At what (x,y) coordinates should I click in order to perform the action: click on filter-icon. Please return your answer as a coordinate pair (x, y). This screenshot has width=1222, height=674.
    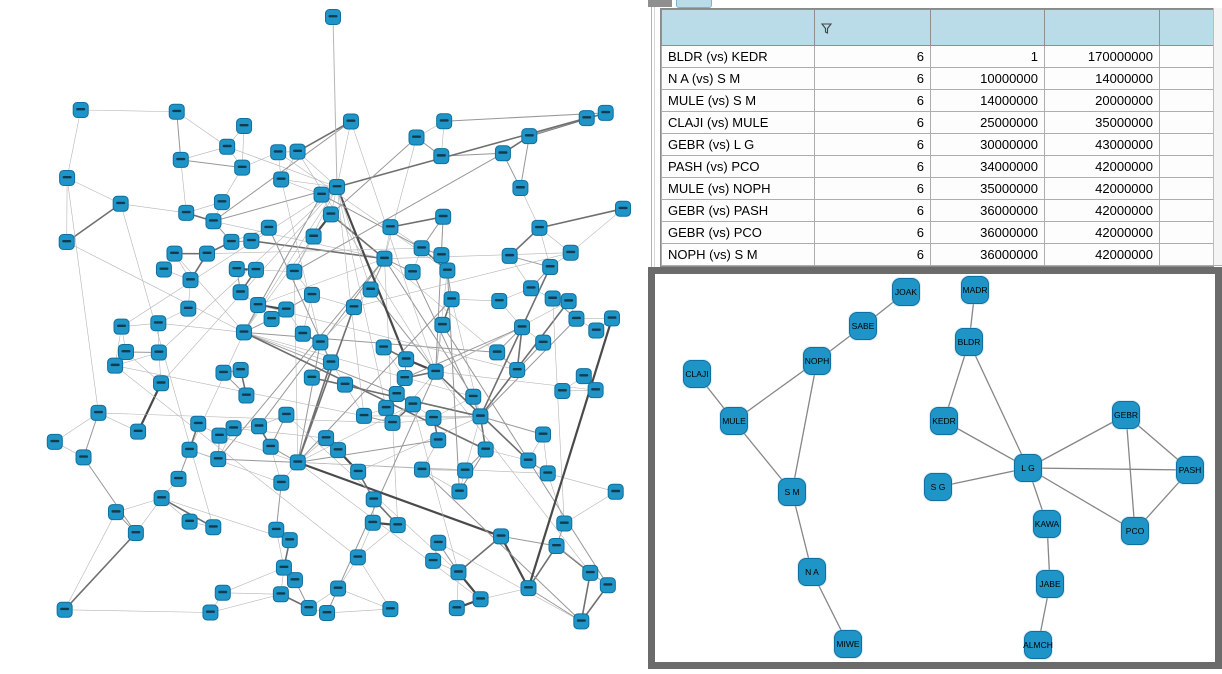
    Looking at the image, I should click on (826, 28).